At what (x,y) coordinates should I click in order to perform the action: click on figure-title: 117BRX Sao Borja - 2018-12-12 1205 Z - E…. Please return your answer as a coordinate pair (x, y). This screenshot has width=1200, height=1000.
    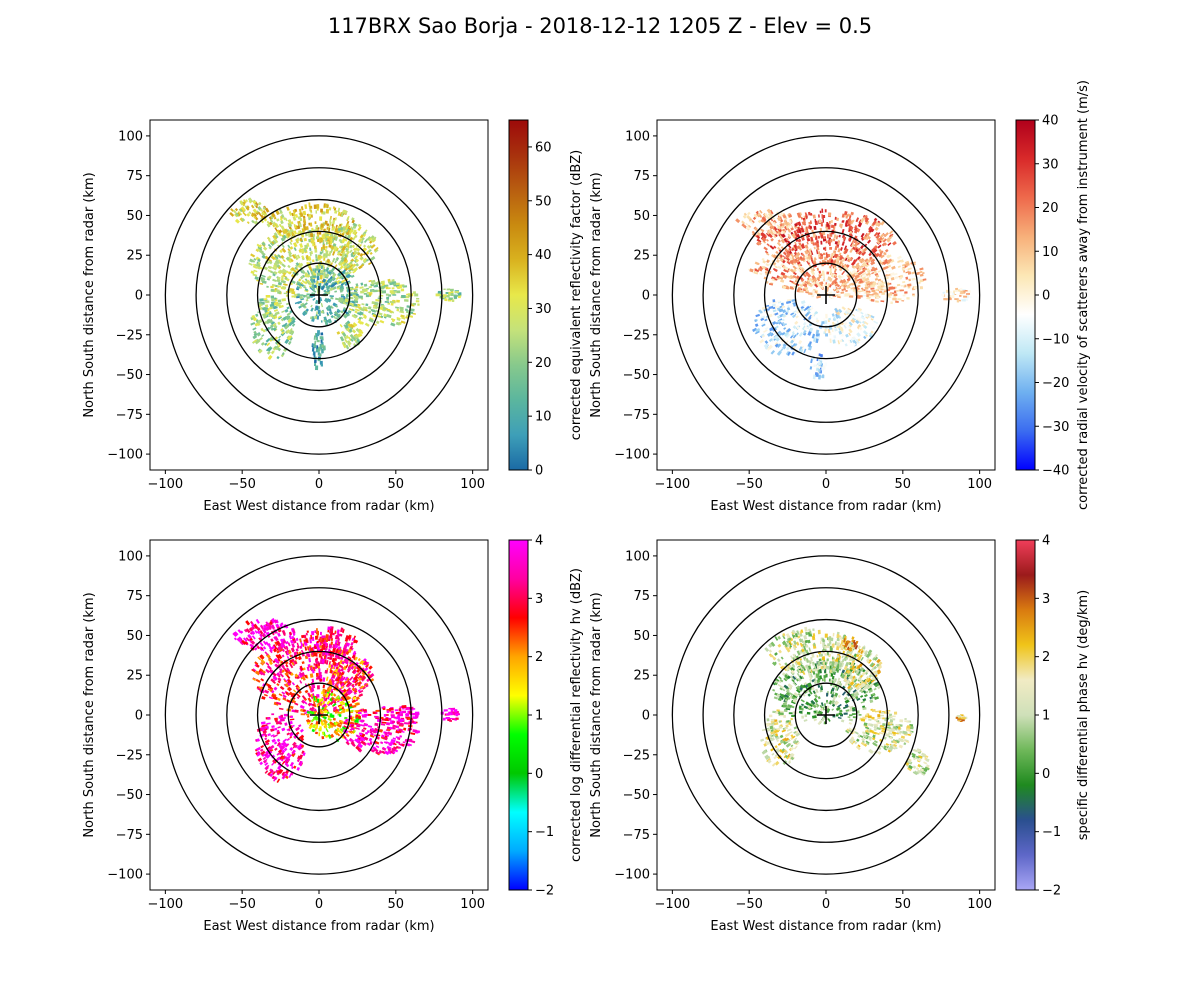
    Looking at the image, I should click on (600, 26).